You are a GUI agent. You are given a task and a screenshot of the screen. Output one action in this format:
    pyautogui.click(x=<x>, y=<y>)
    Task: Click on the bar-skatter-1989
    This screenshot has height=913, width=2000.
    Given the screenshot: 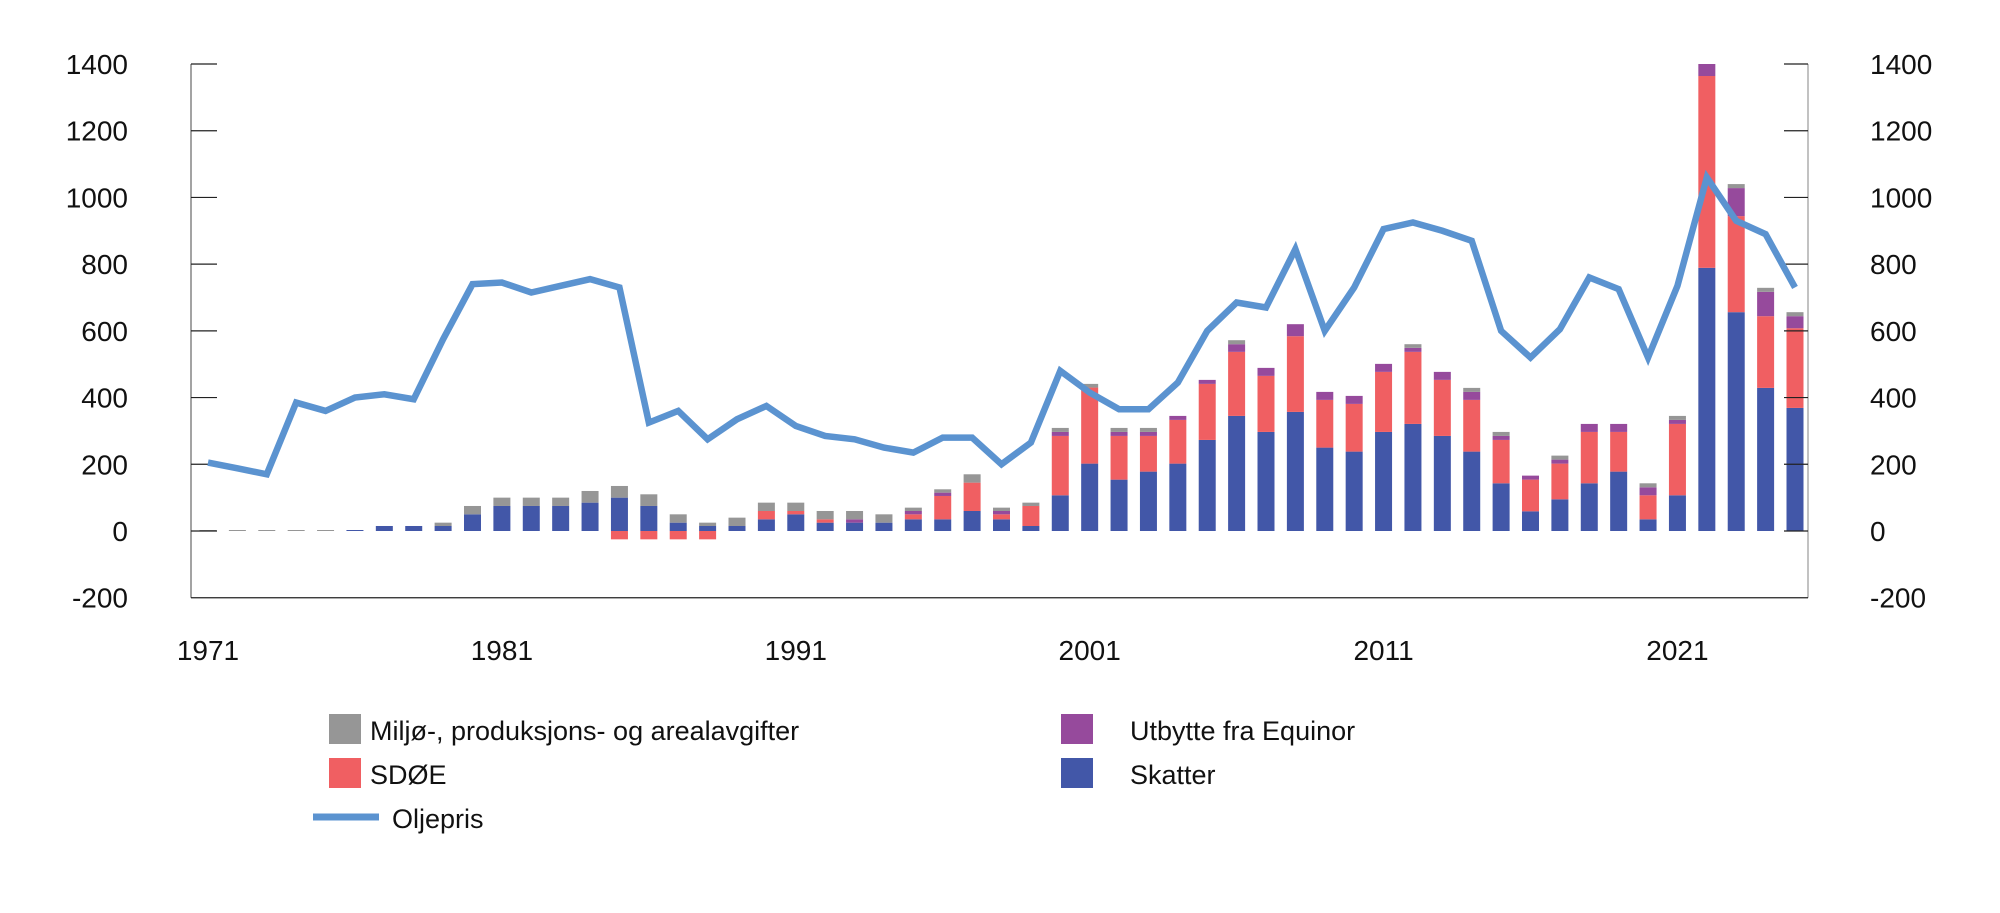 What is the action you would take?
    pyautogui.click(x=737, y=528)
    